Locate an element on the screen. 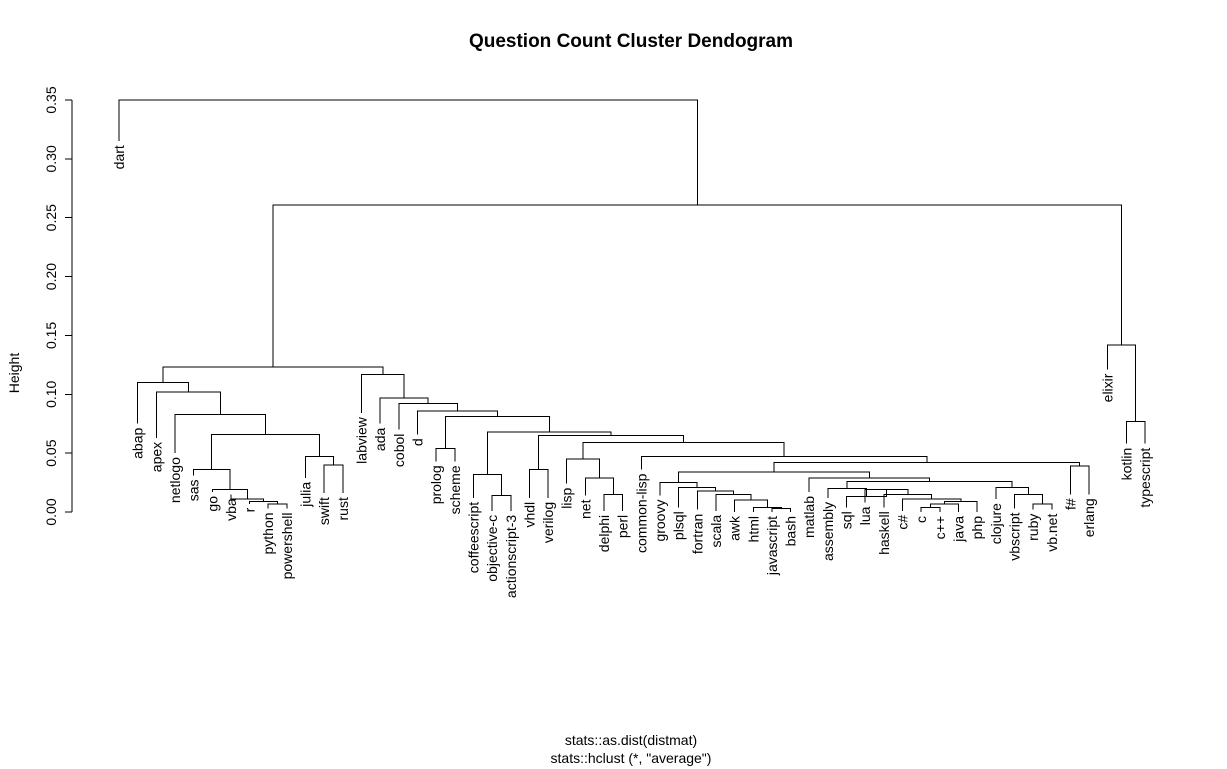  leaf-label: c# is located at coordinates (903, 522).